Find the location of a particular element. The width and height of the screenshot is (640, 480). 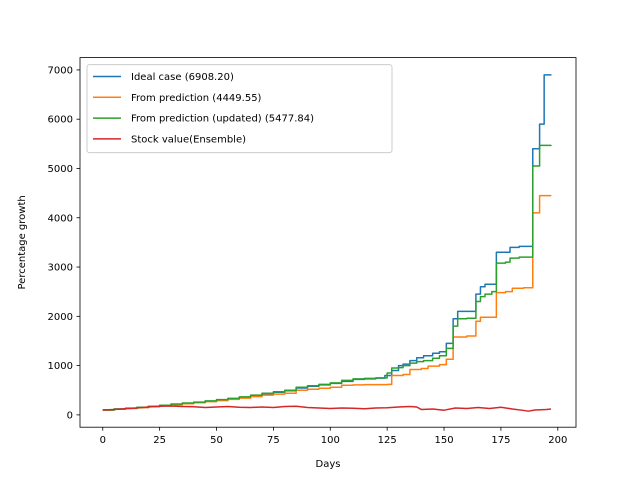

x-tick-label: 200 is located at coordinates (557, 440).